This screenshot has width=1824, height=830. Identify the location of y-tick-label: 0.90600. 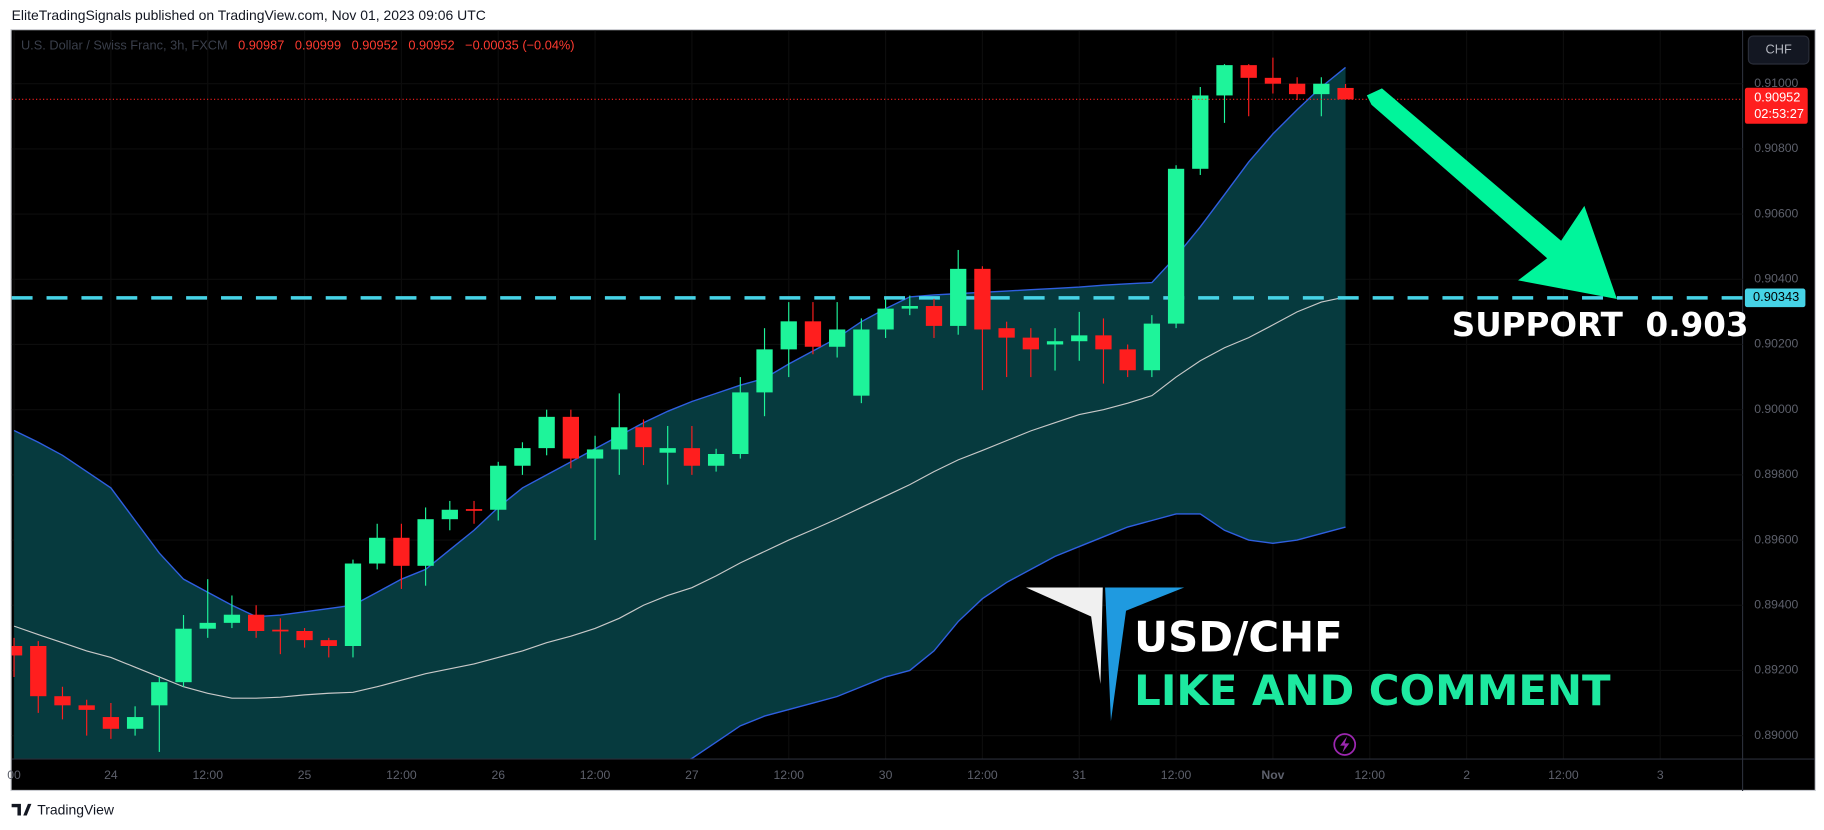
(1776, 213).